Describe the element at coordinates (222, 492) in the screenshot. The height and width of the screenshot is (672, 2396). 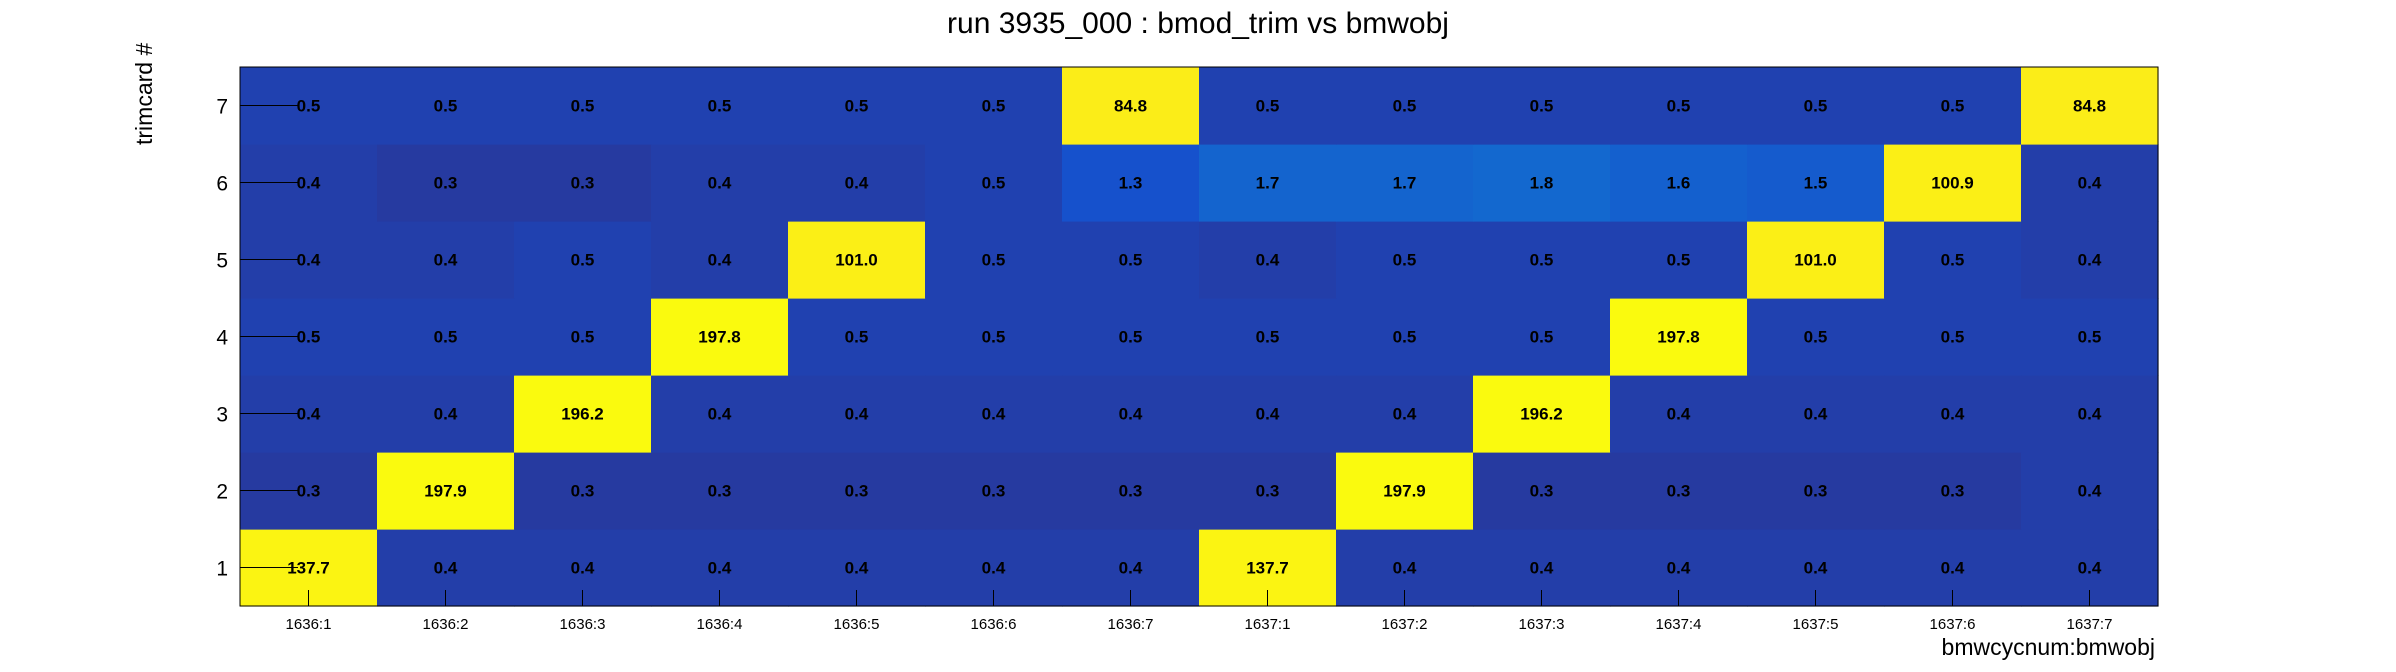
I see `y-tick-label: 2` at that location.